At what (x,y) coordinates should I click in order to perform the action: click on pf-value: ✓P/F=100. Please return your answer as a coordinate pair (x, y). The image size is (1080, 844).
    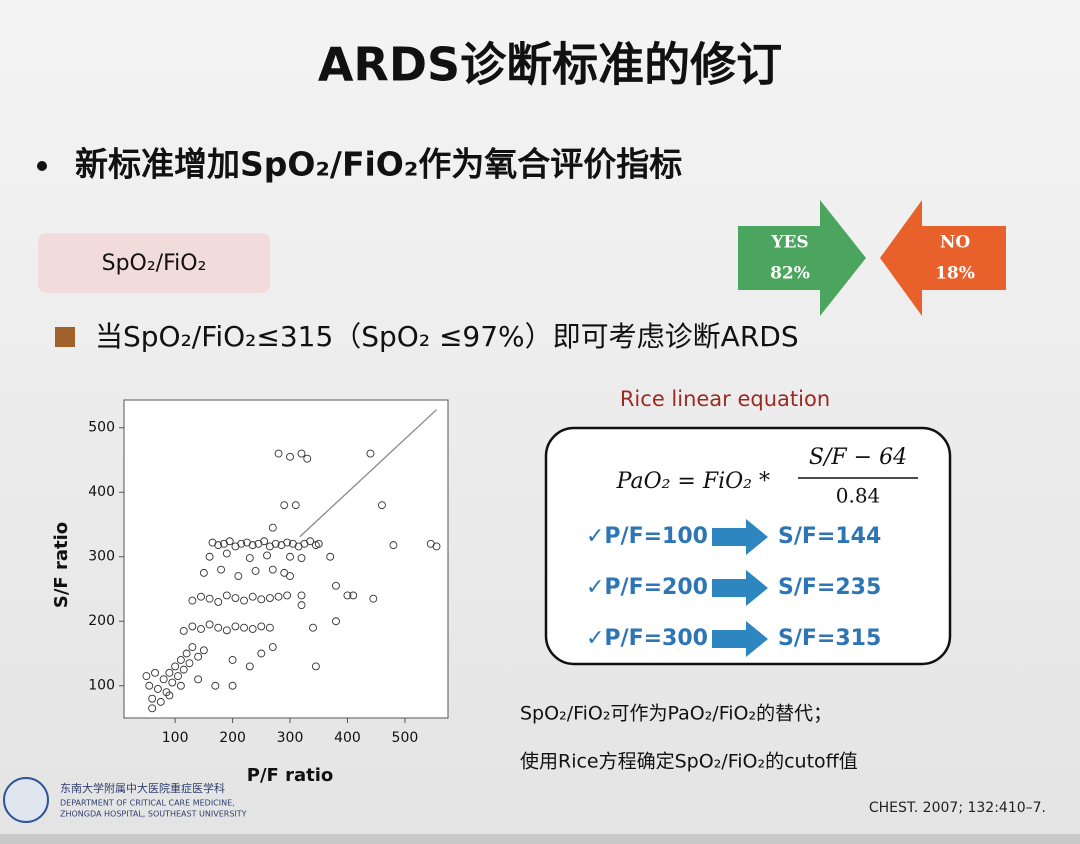
    Looking at the image, I should click on (647, 536).